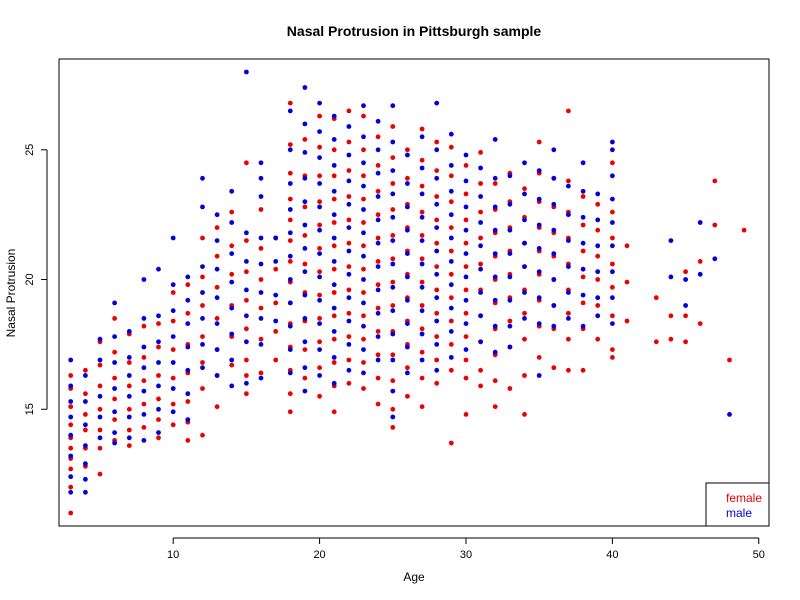 The height and width of the screenshot is (600, 800). What do you see at coordinates (36, 279) in the screenshot?
I see `y-axis: 15 20 25` at bounding box center [36, 279].